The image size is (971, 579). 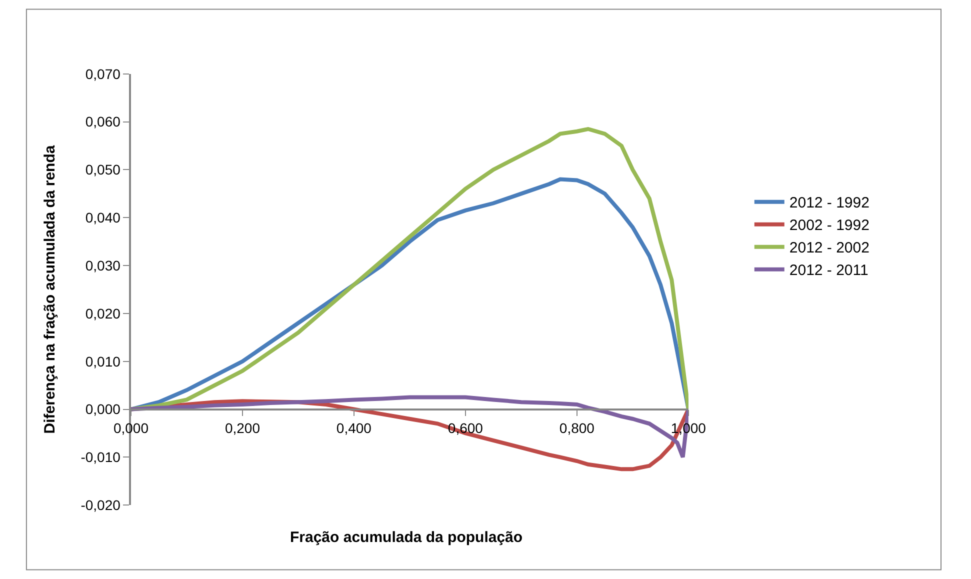 What do you see at coordinates (354, 428) in the screenshot?
I see `x-tick-label: 0,400` at bounding box center [354, 428].